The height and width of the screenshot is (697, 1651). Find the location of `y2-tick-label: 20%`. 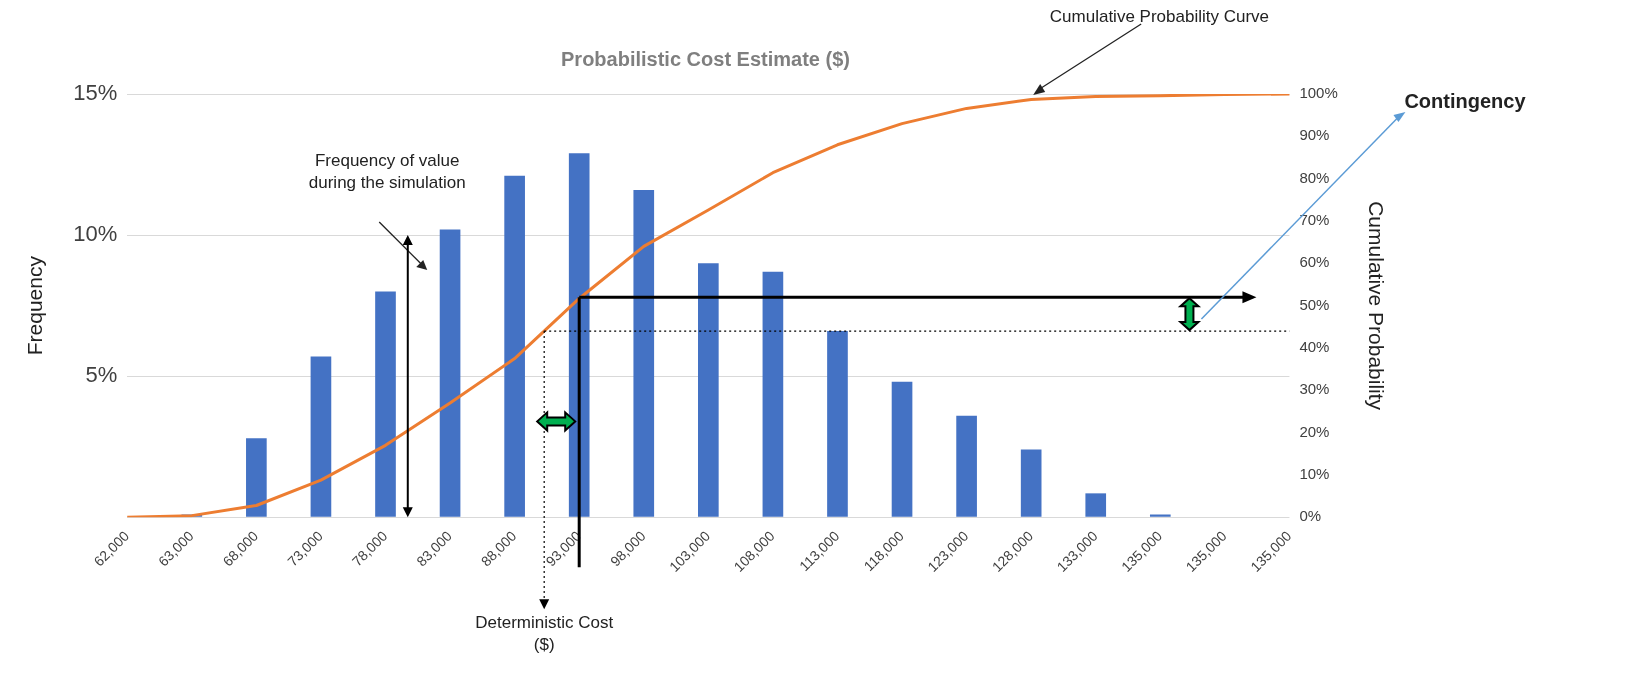

y2-tick-label: 20% is located at coordinates (1314, 431).